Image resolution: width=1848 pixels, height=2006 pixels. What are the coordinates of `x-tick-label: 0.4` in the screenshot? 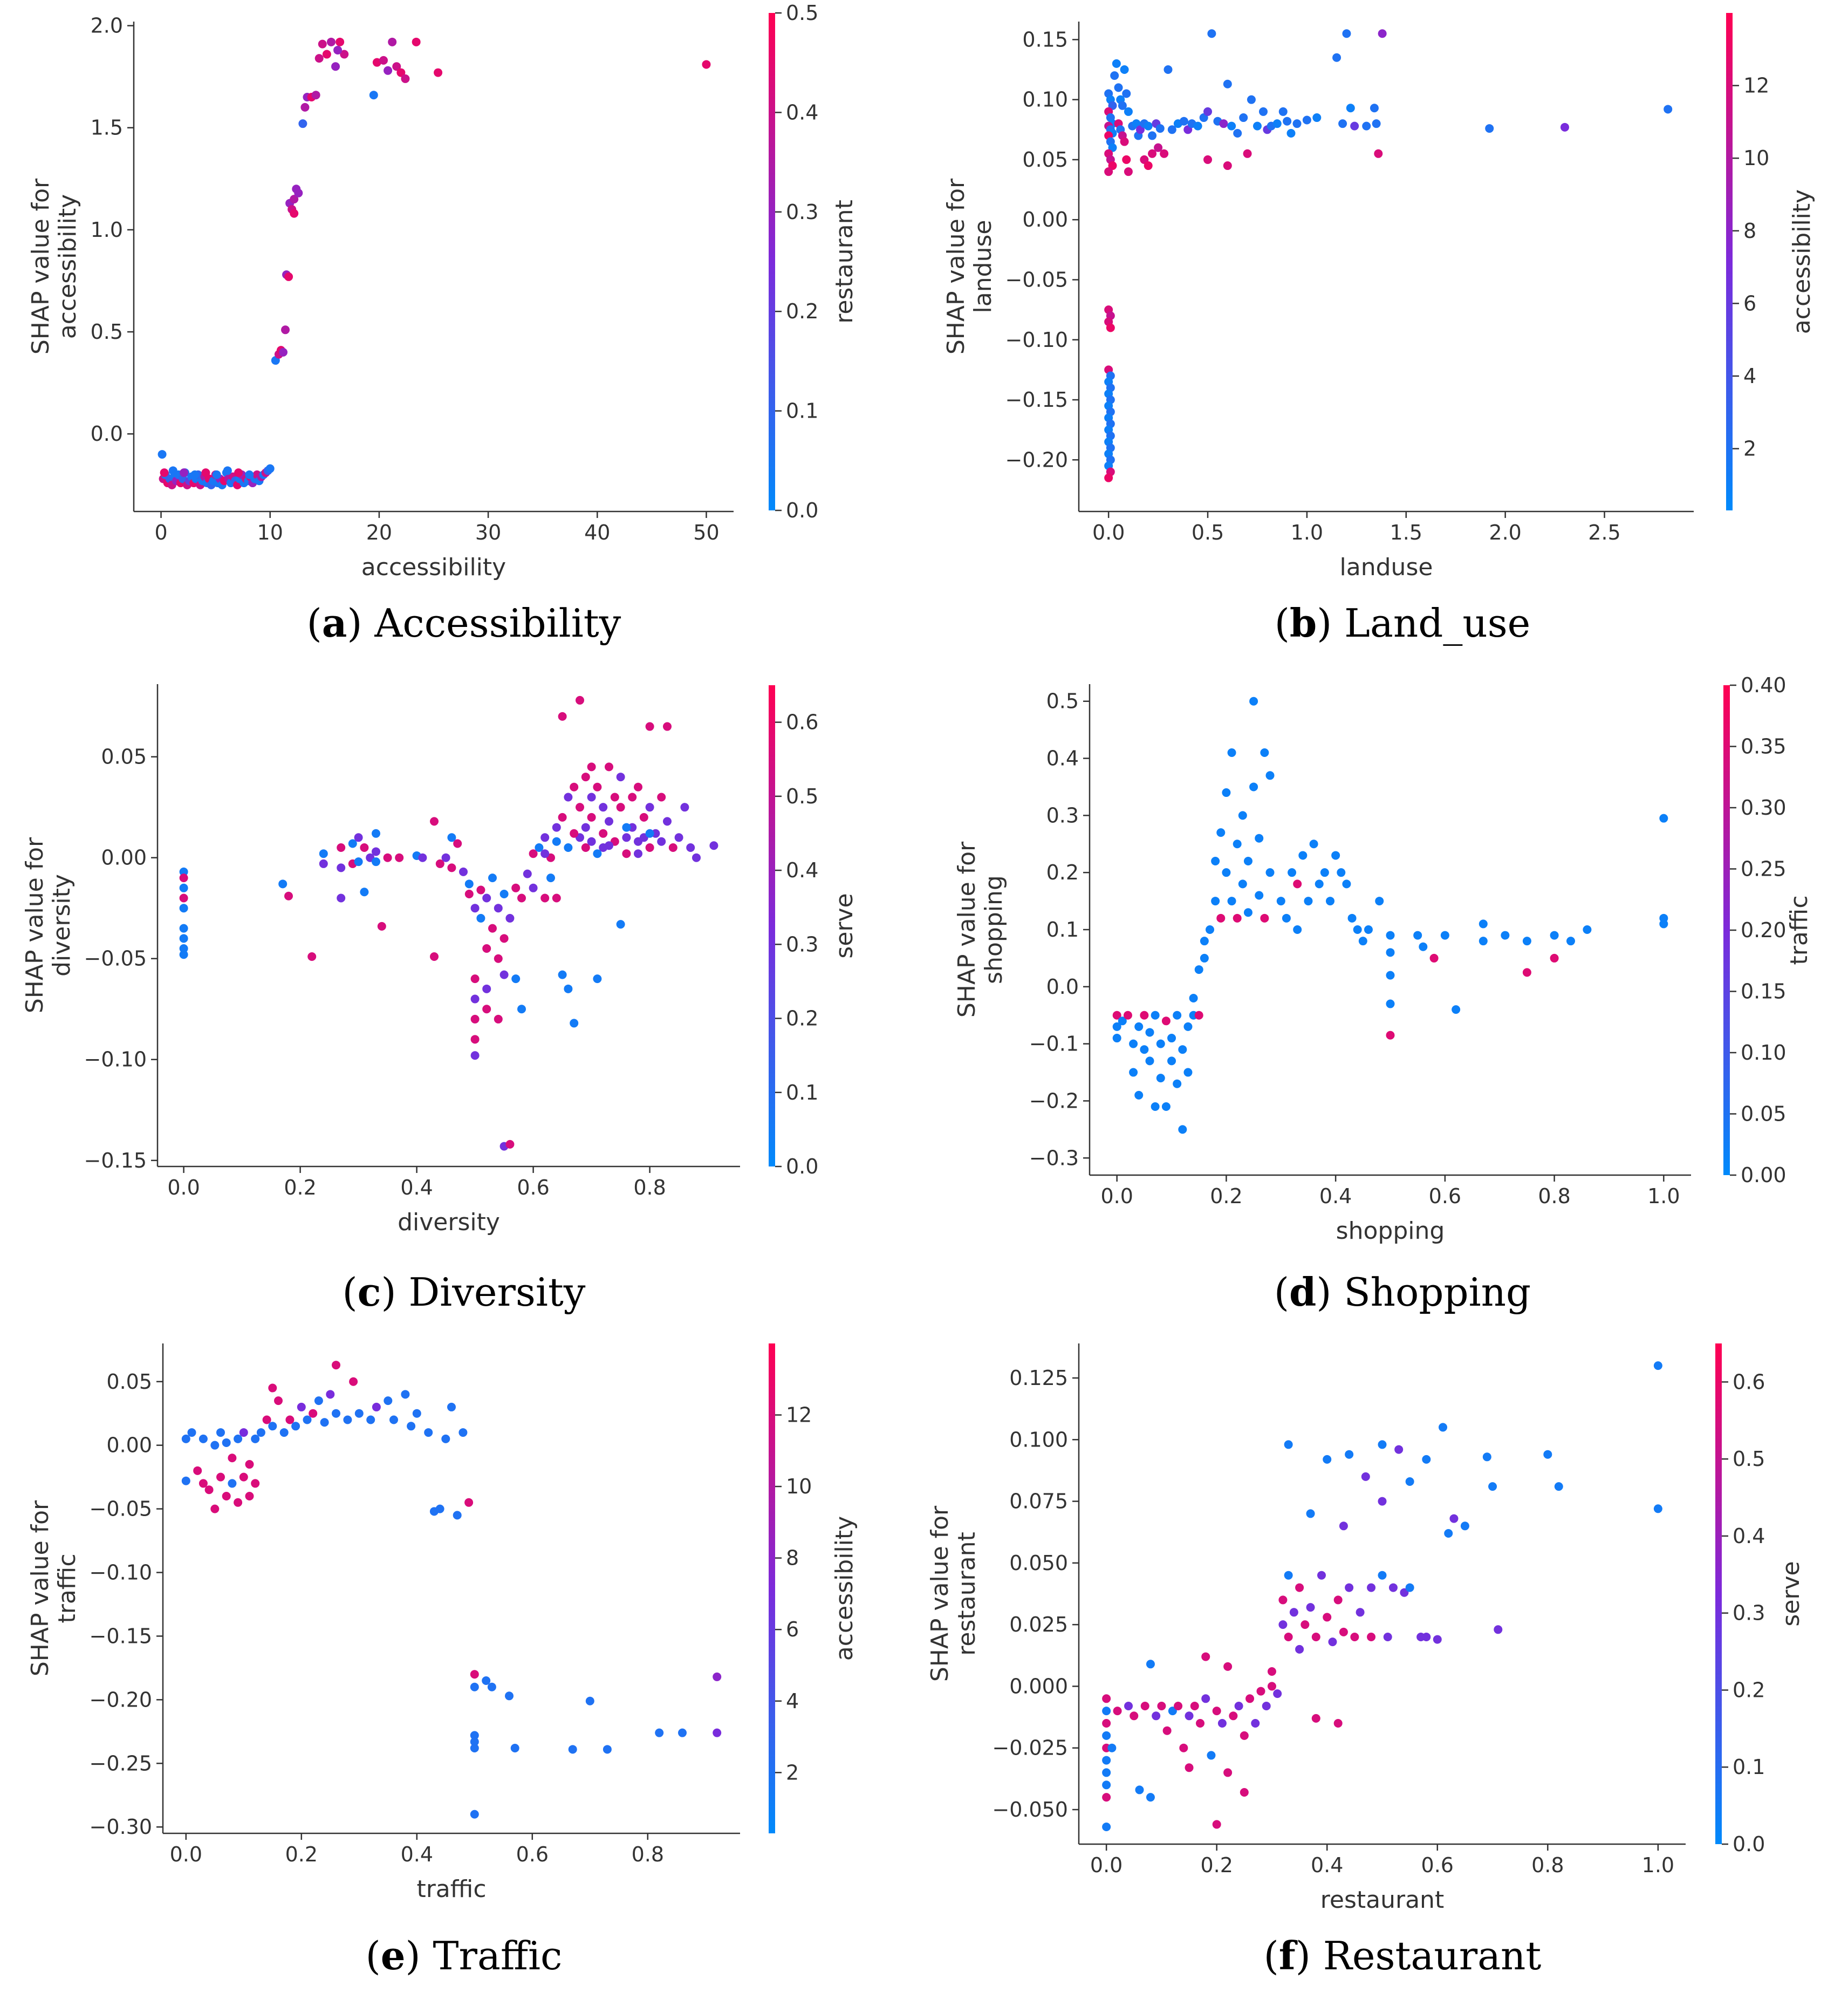 It's located at (417, 1854).